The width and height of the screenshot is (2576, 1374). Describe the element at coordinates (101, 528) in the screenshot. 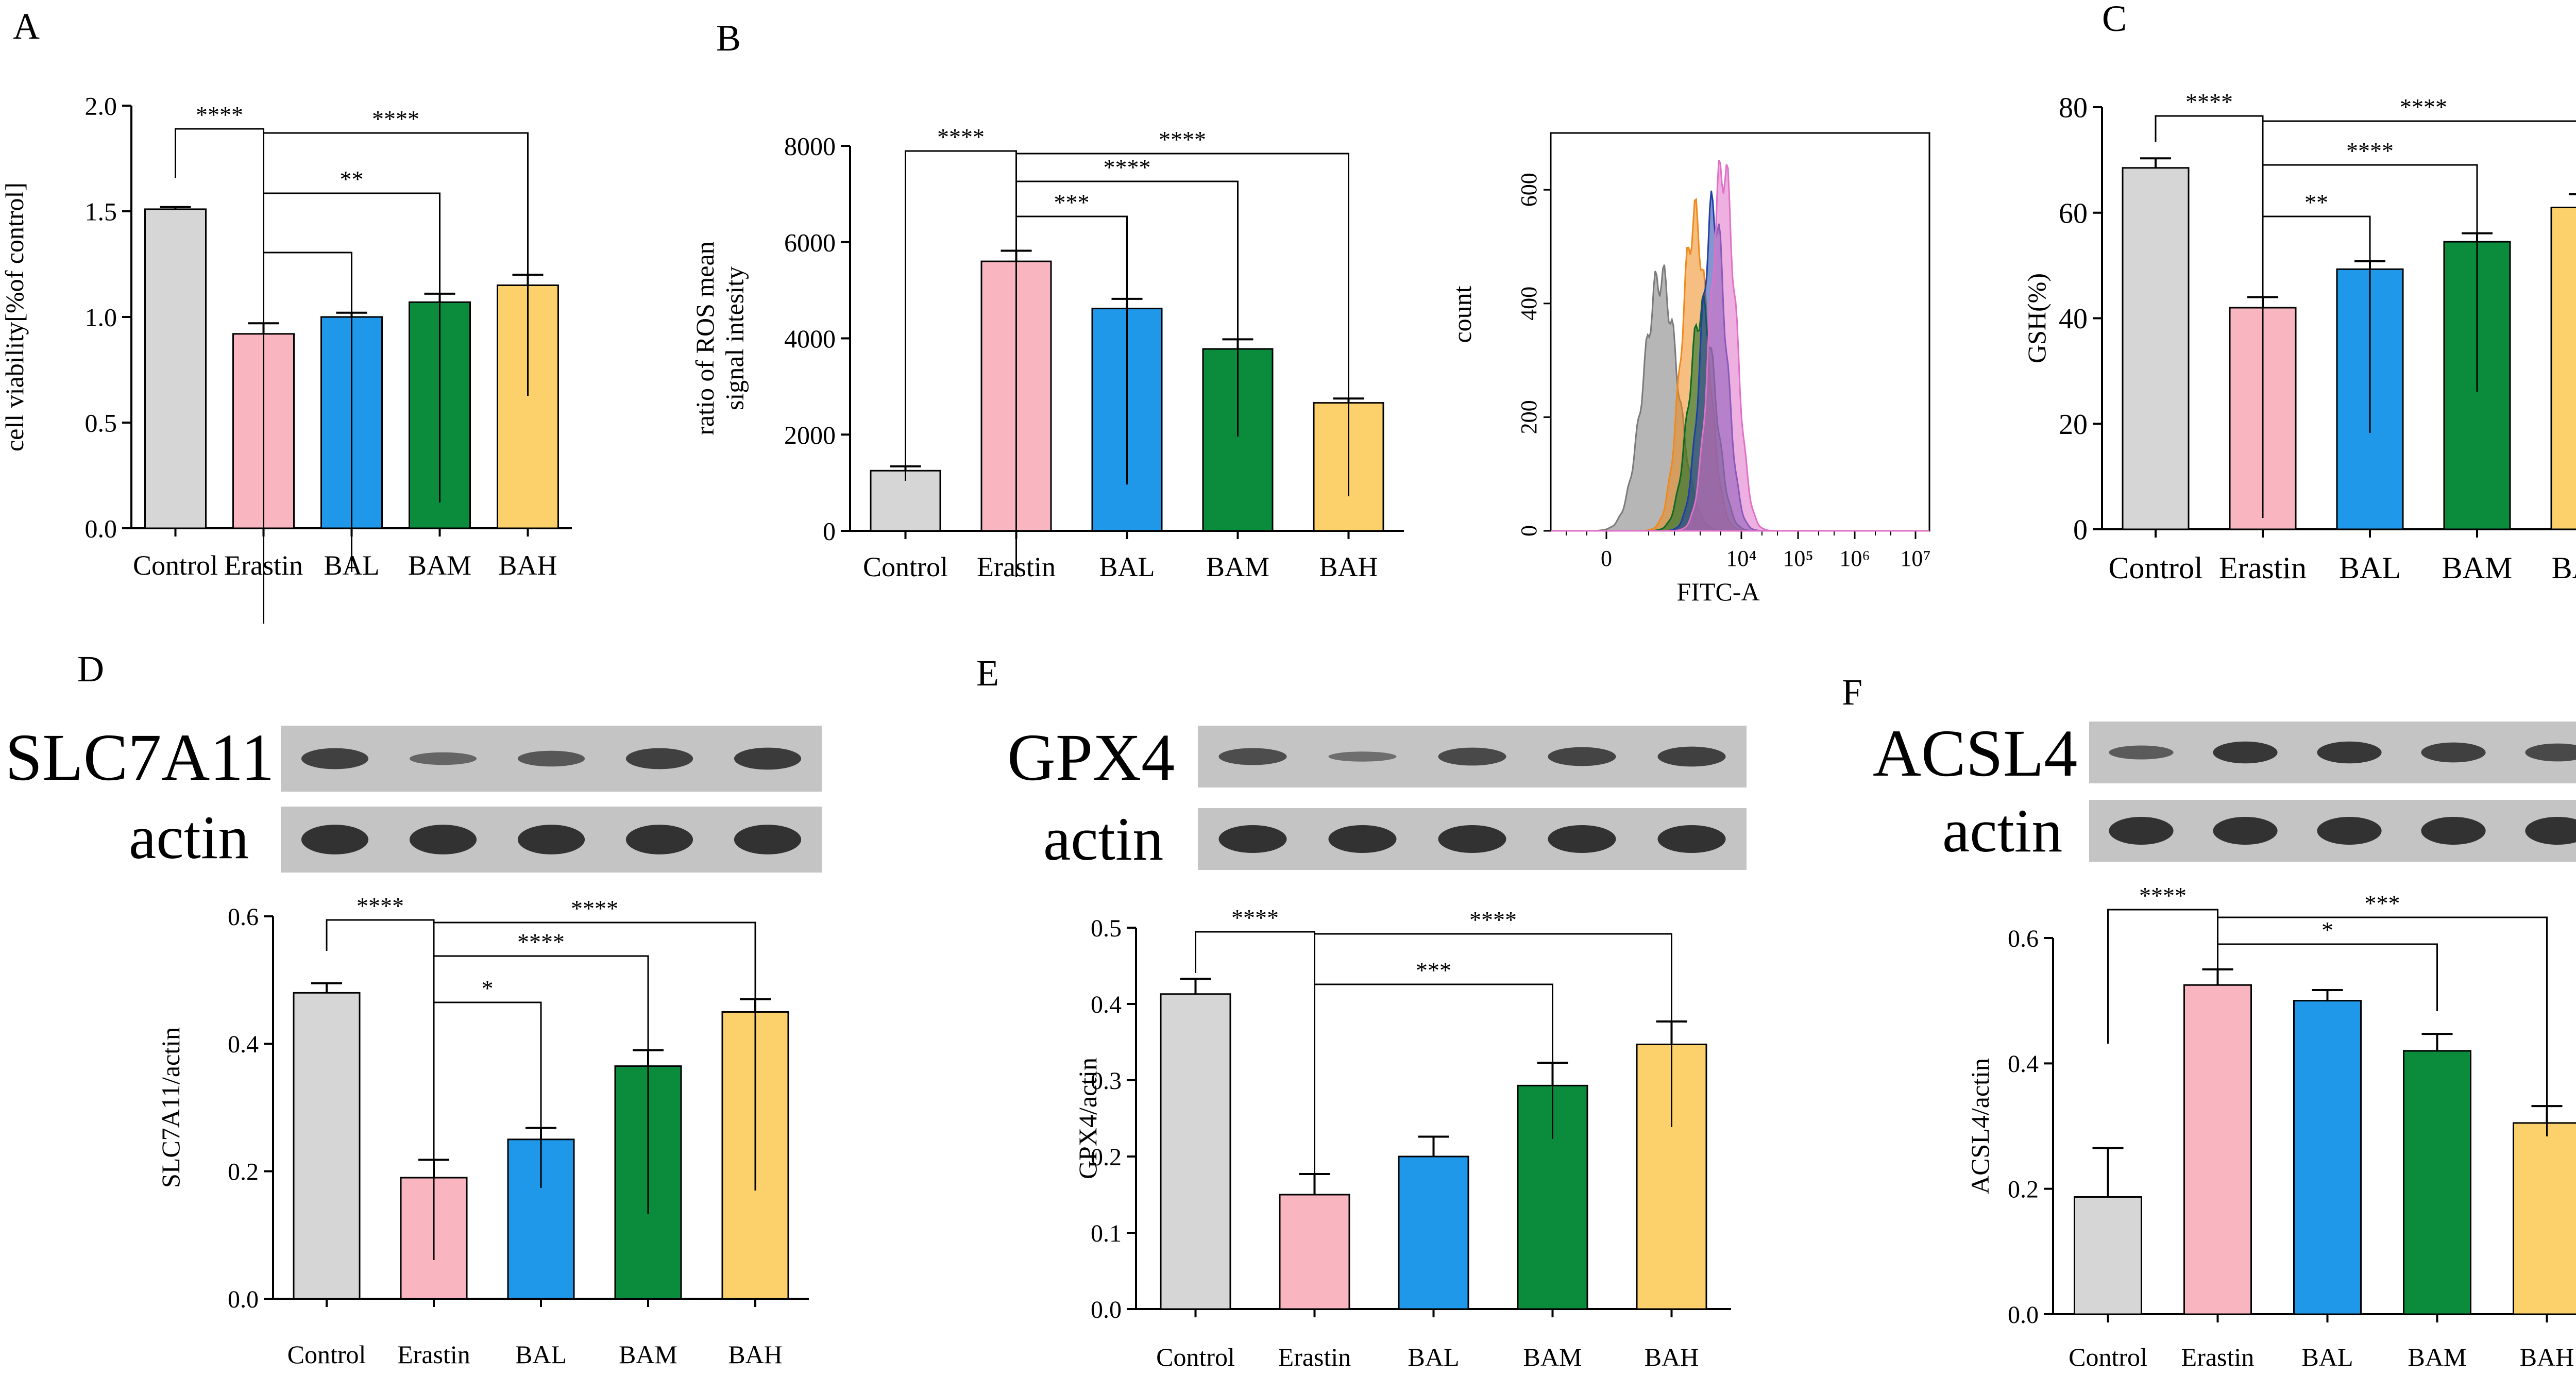

I see `y-tick-label-A: 0.0` at that location.